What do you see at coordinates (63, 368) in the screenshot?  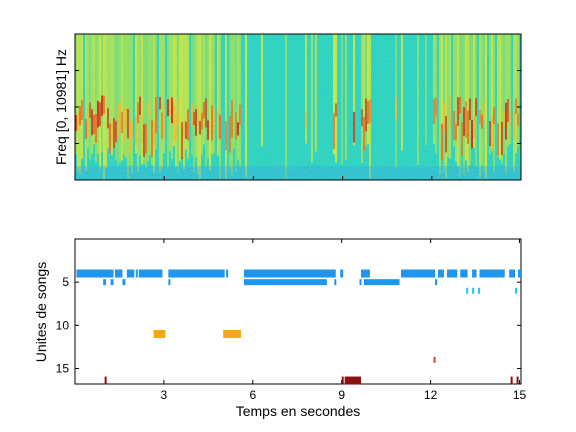 I see `units-ytick-label: 15` at bounding box center [63, 368].